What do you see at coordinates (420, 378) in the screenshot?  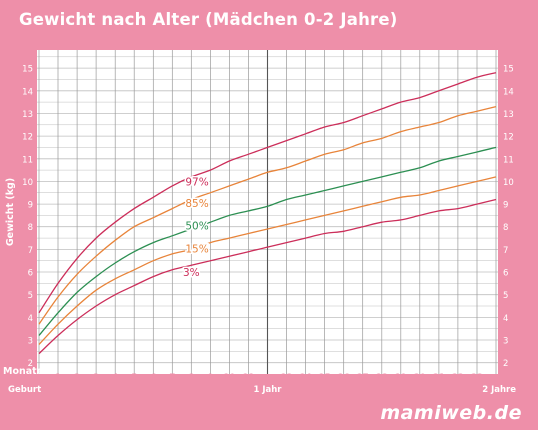 I see `x-tick-label: 20` at bounding box center [420, 378].